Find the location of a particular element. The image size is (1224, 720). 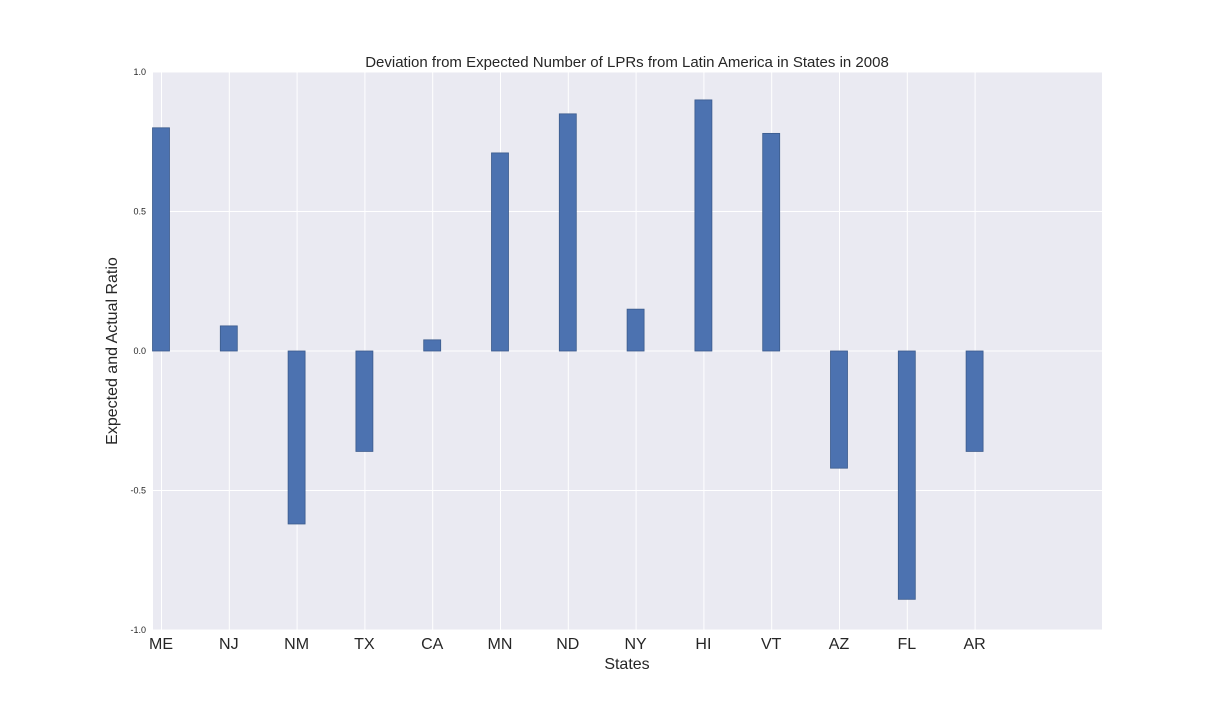

bar-ny is located at coordinates (635, 330).